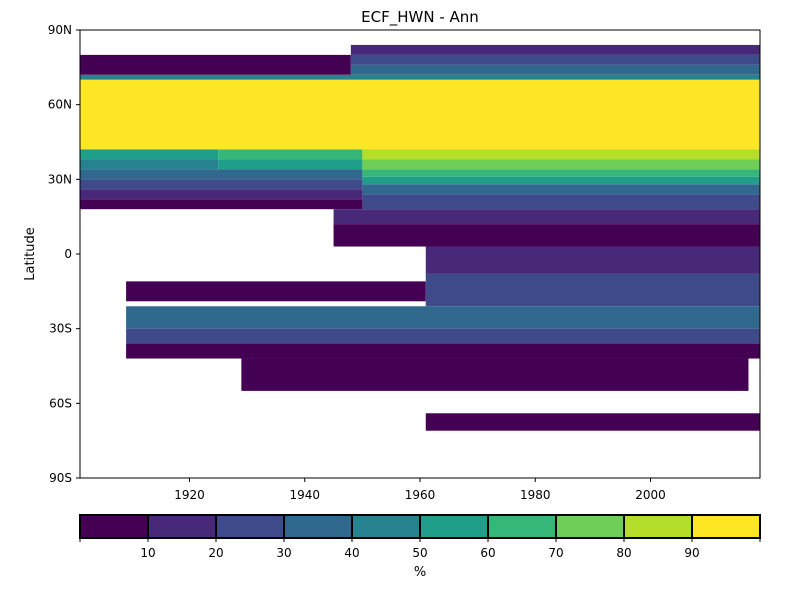  Describe the element at coordinates (535, 495) in the screenshot. I see `x-tick-label: 1980` at that location.